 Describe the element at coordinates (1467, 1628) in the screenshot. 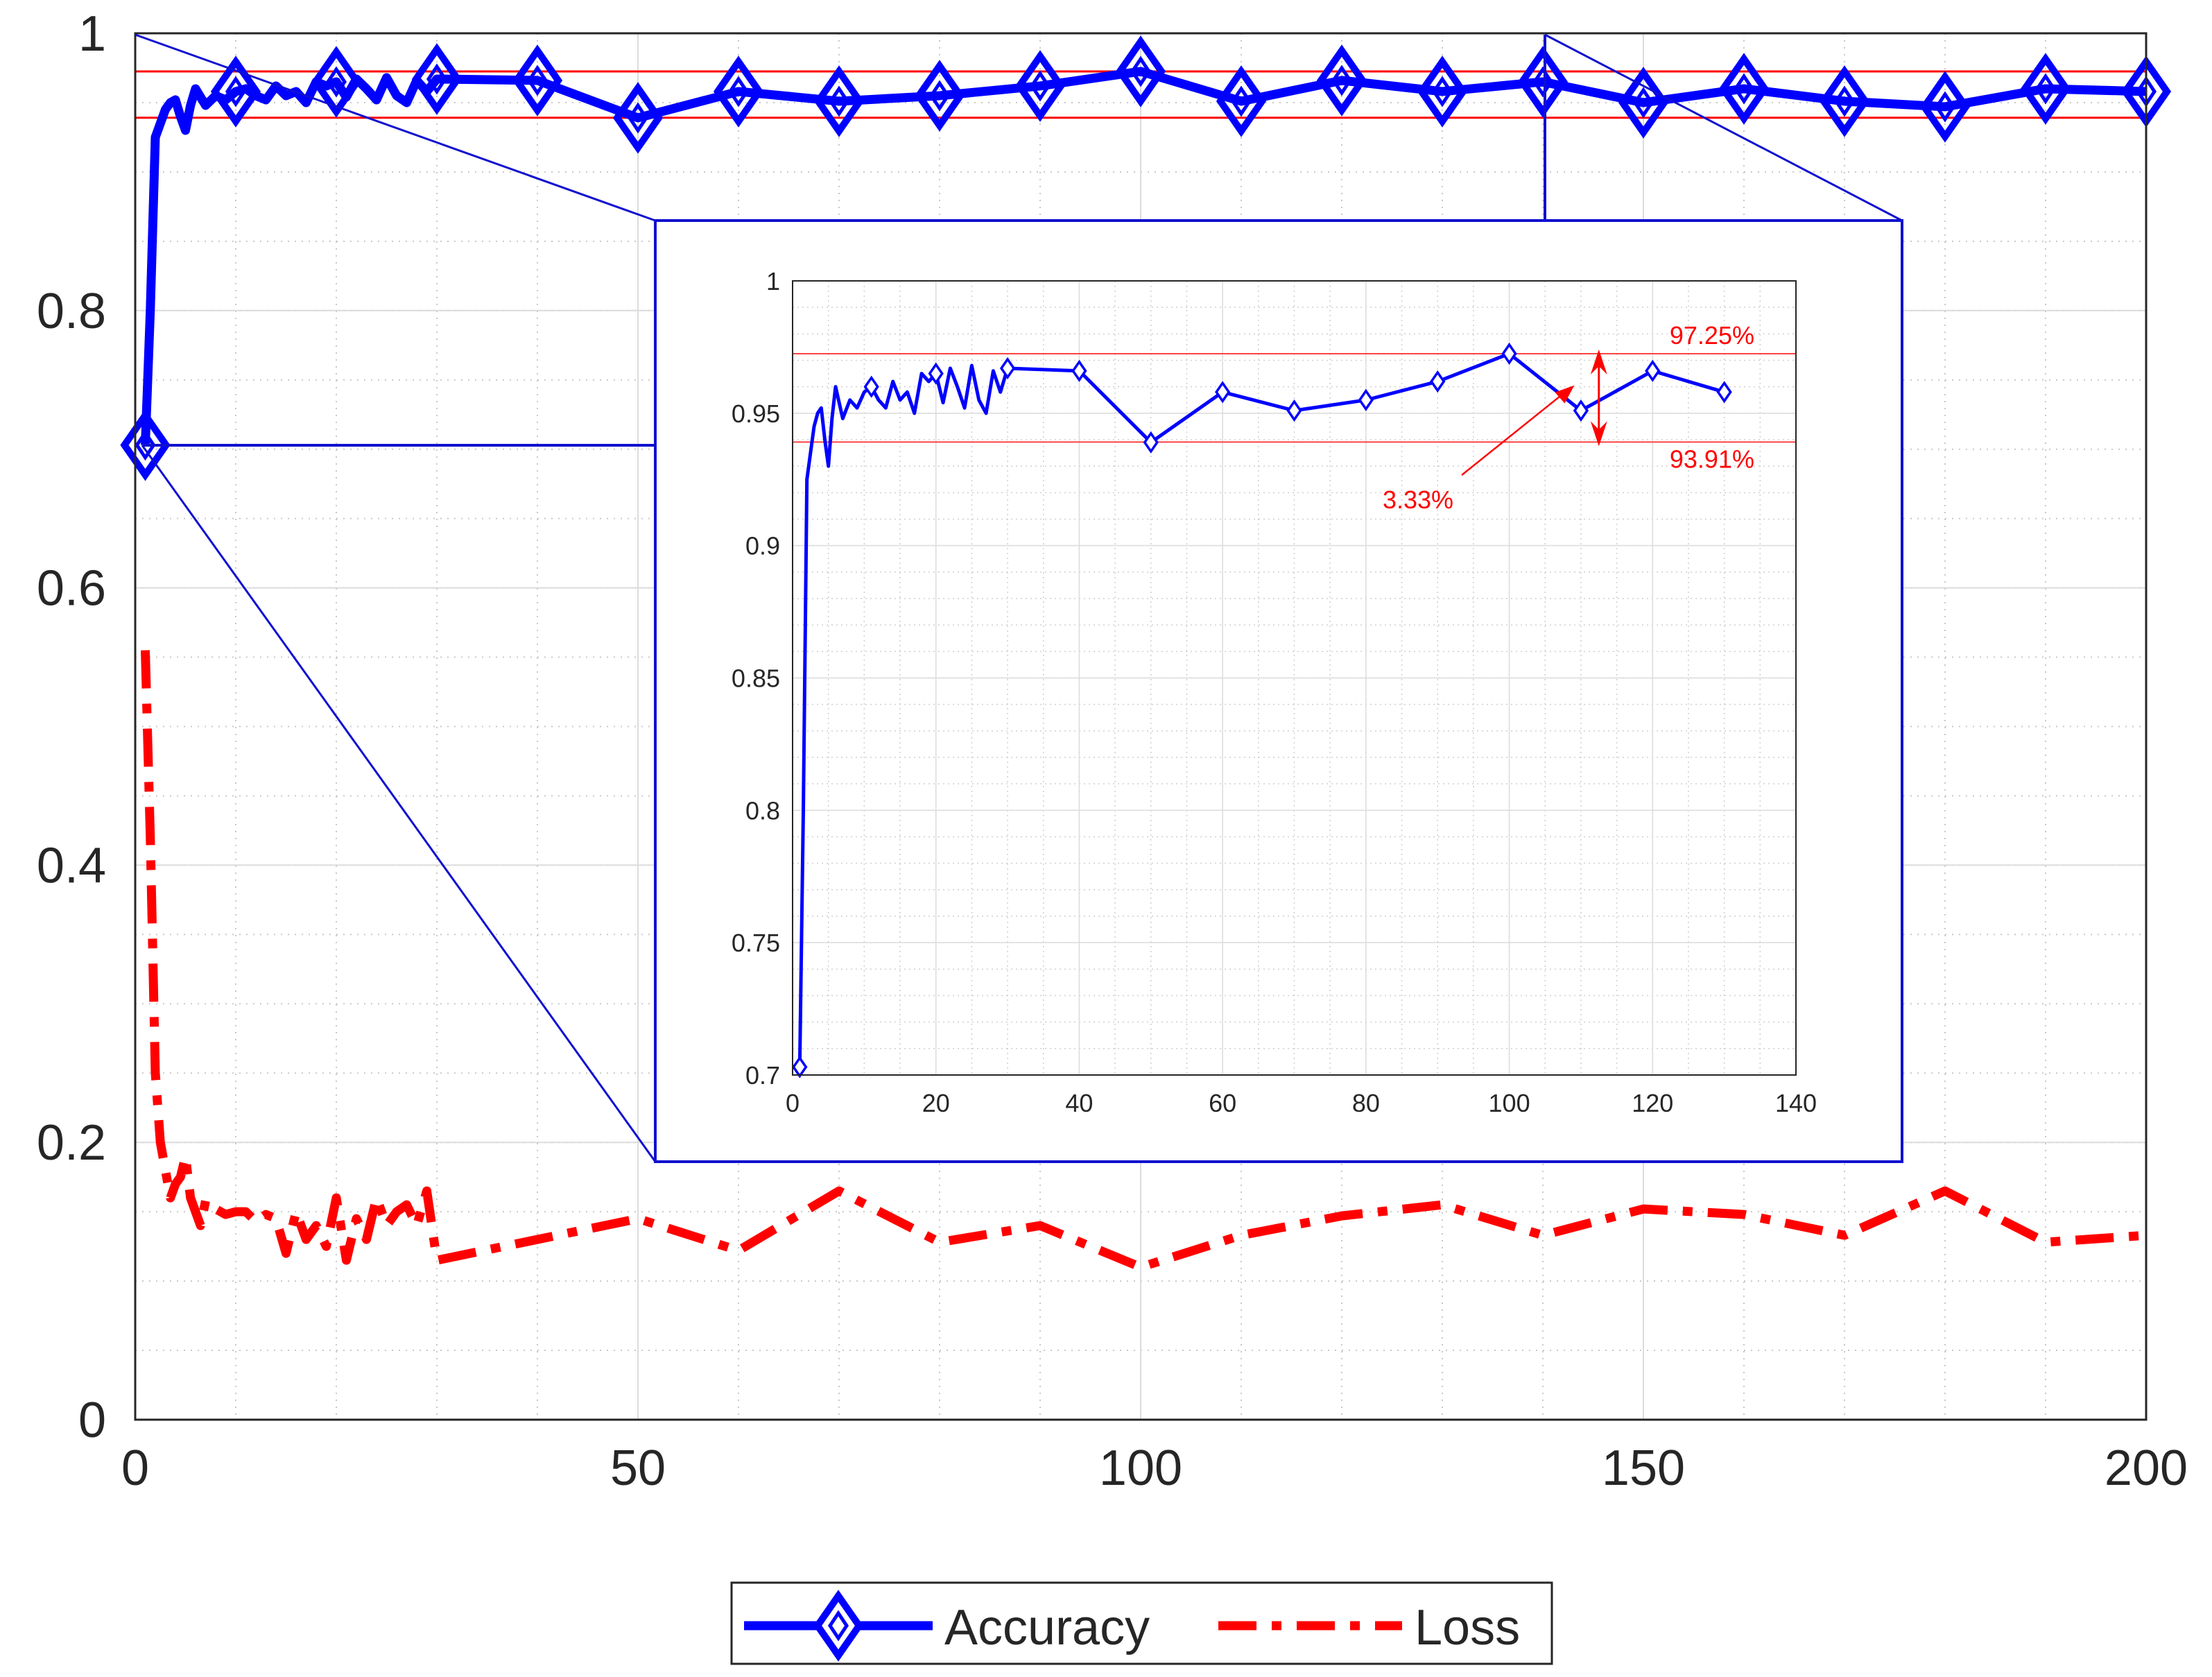

I see `legend-loss-label: Loss` at that location.